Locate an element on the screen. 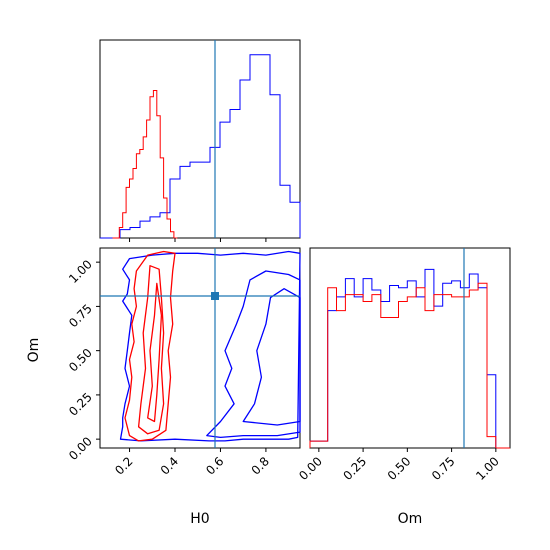  panel-h0-hist-frame is located at coordinates (200, 139).